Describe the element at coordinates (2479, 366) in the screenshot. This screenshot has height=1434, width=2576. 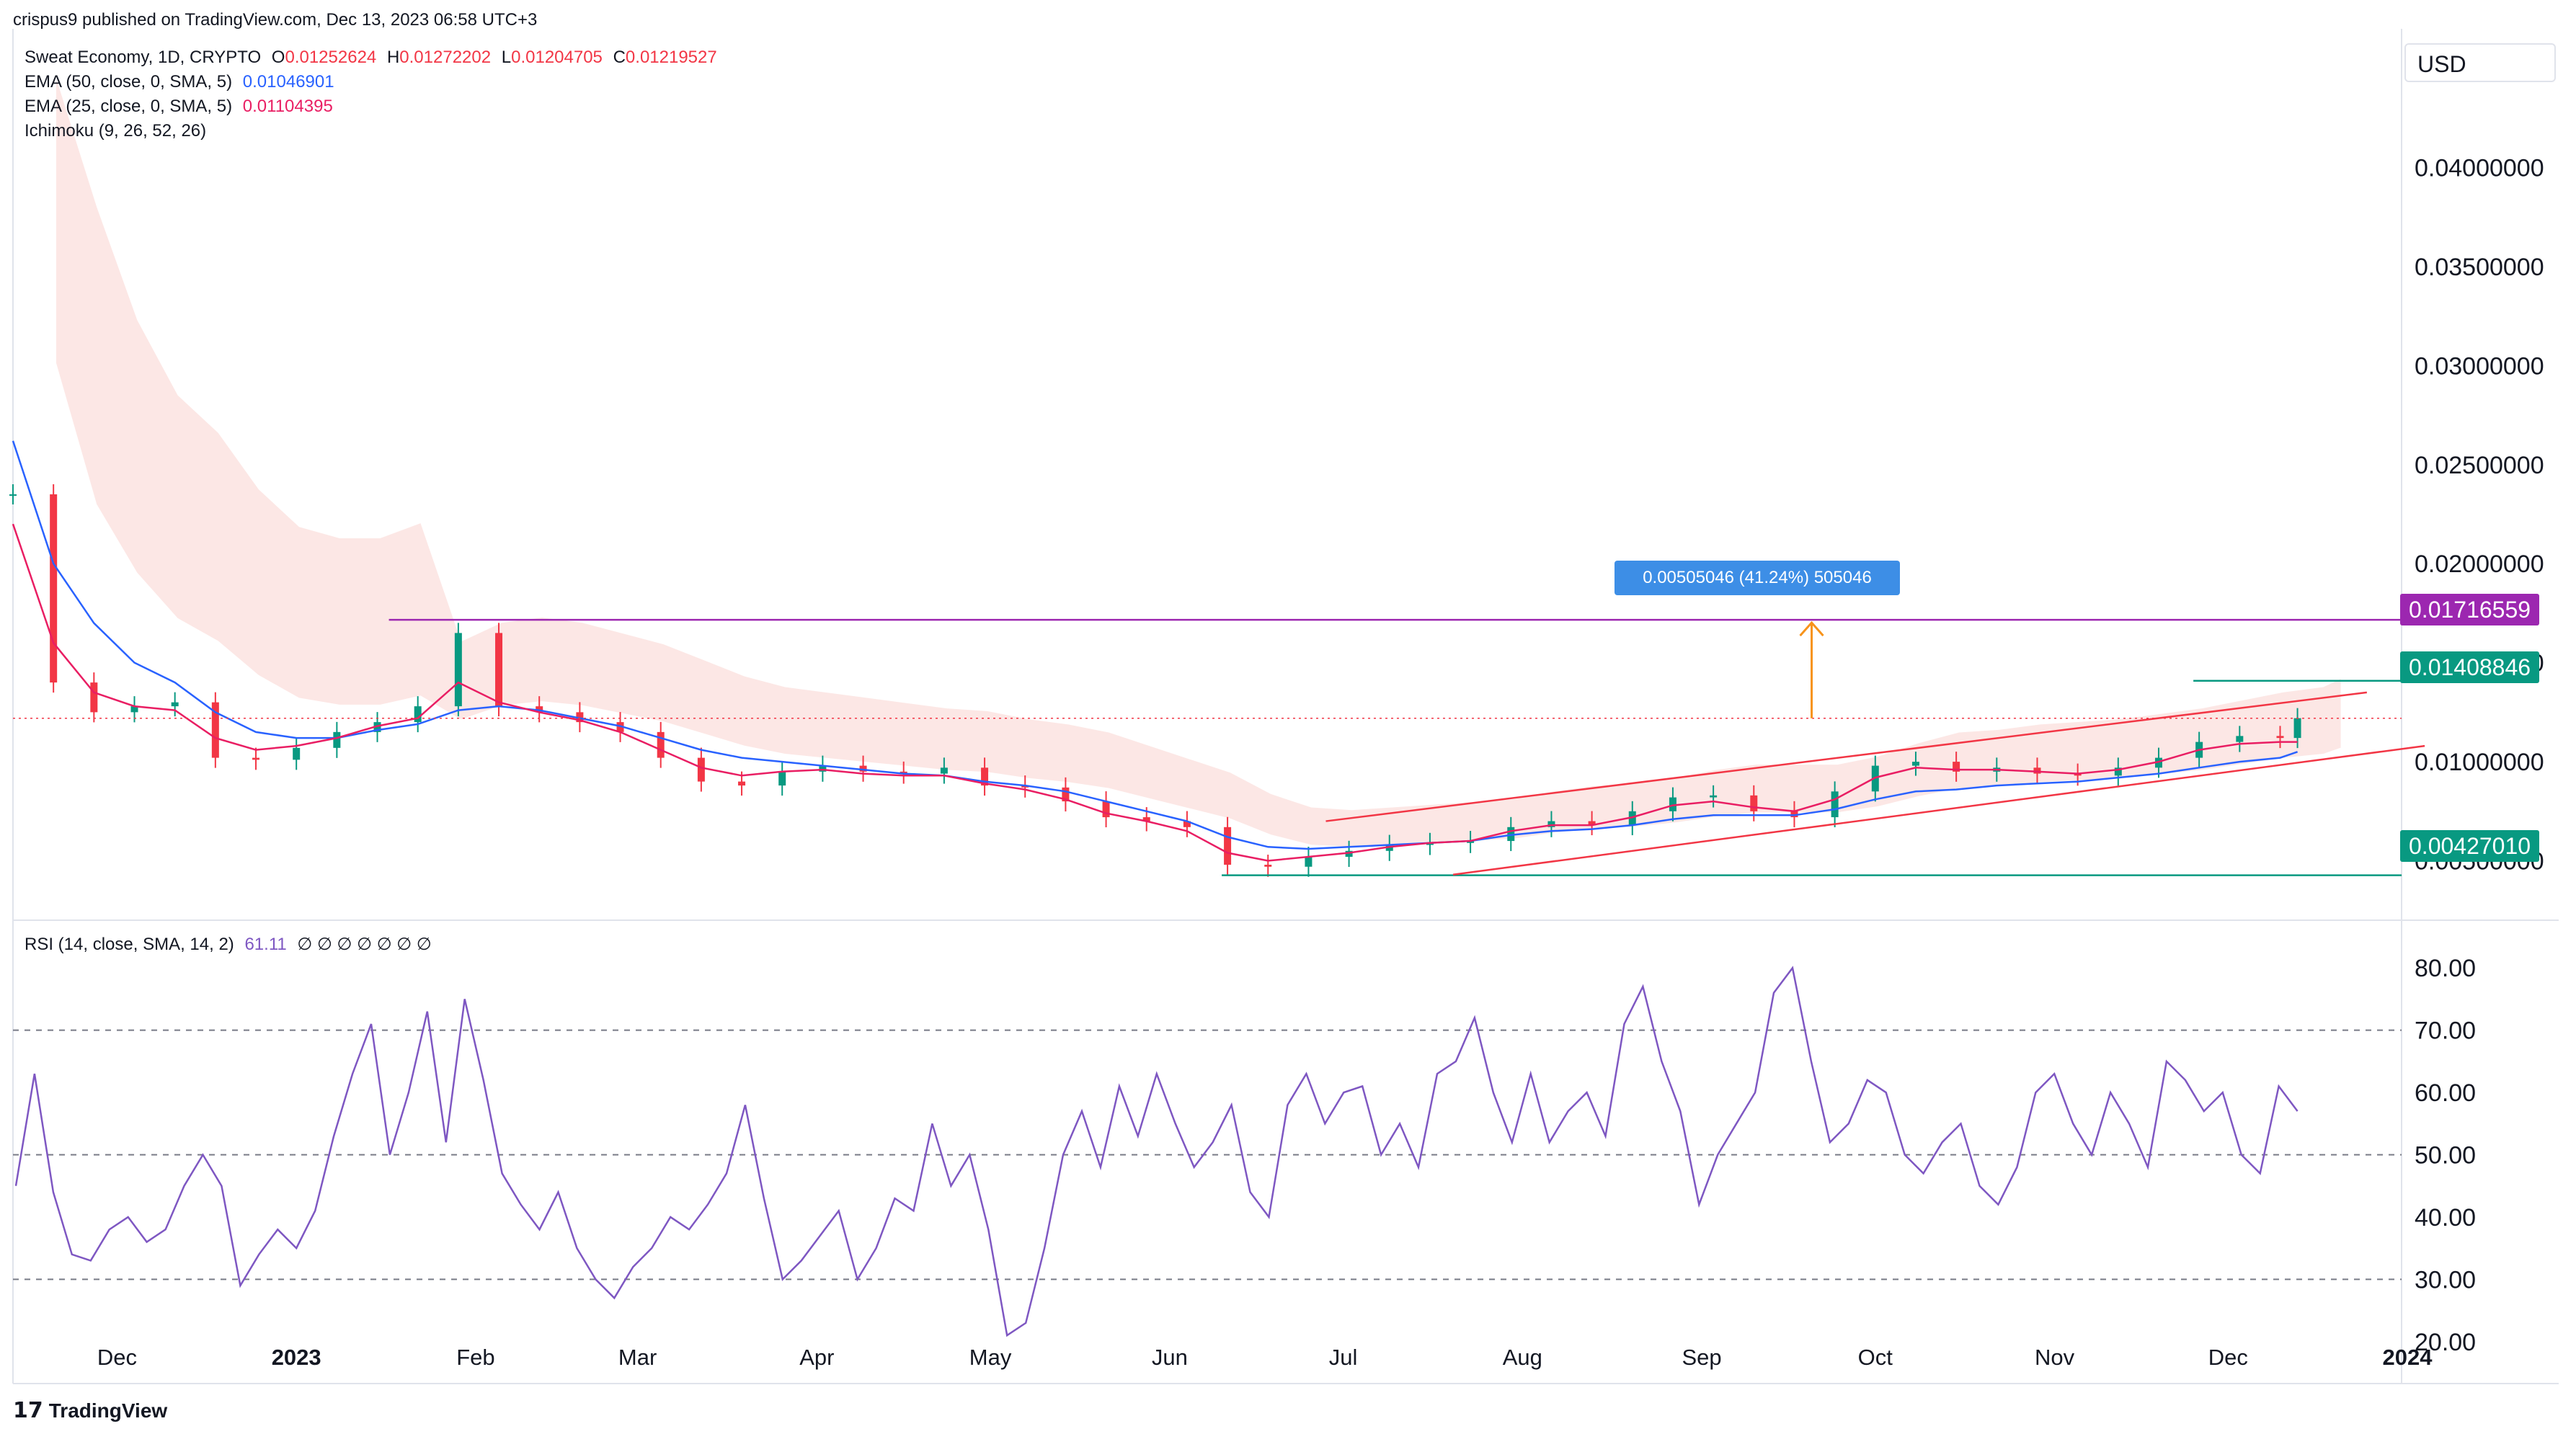
I see `price-tick-label: 0.03000000` at that location.